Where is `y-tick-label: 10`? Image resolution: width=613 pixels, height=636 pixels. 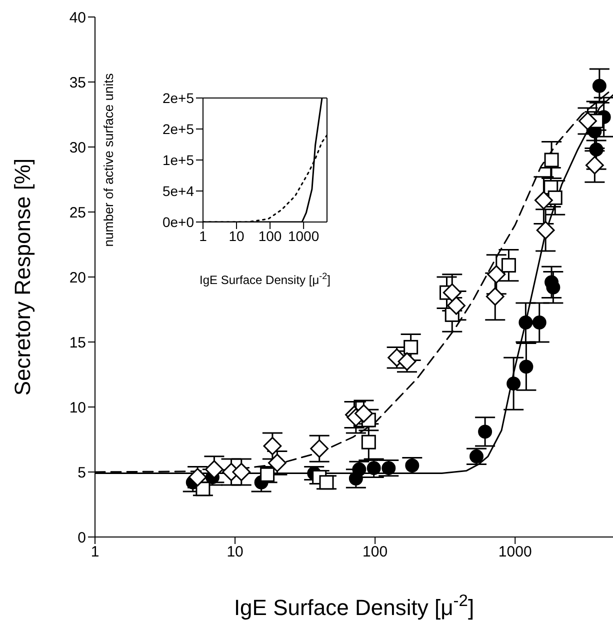
y-tick-label: 10 is located at coordinates (77, 407).